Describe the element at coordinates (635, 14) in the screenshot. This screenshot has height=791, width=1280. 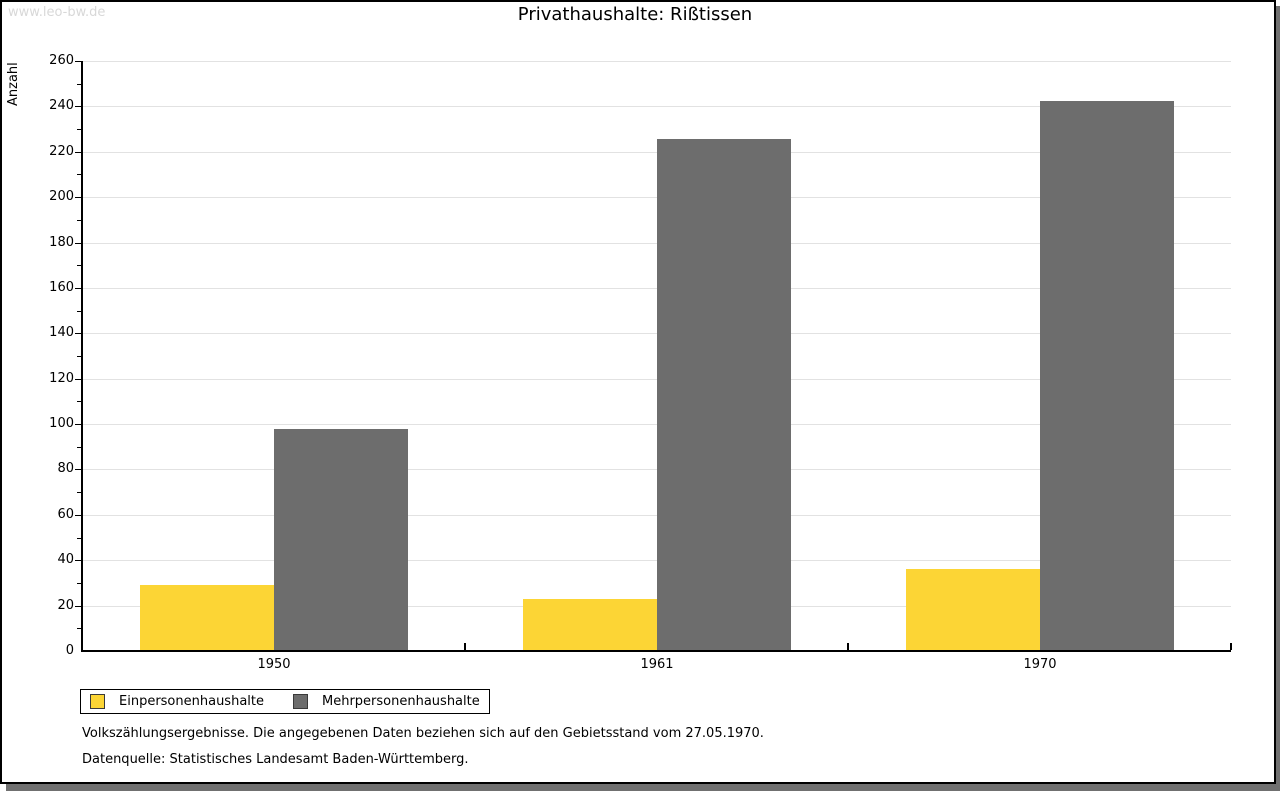
I see `chart-title: Privathaushalte: Rißtissen` at that location.